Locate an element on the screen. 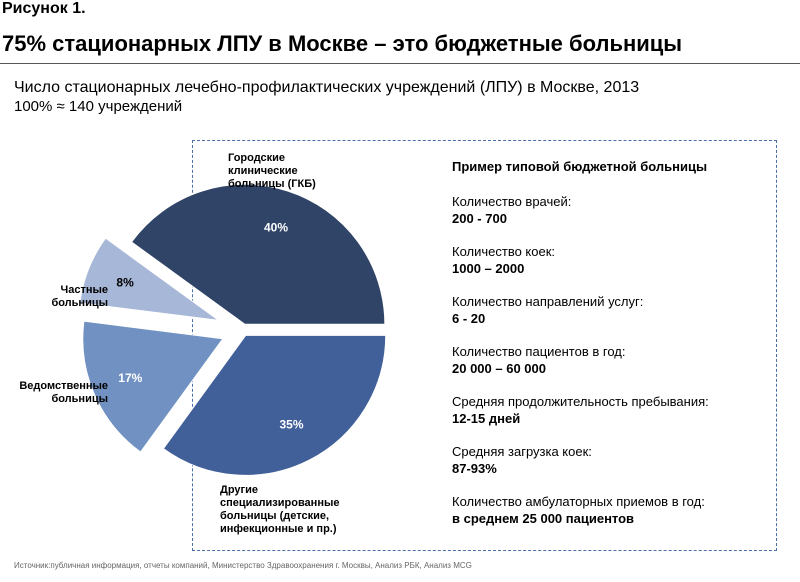 The image size is (800, 582). item-label: Средняя продолжительность пребывания: is located at coordinates (580, 401).